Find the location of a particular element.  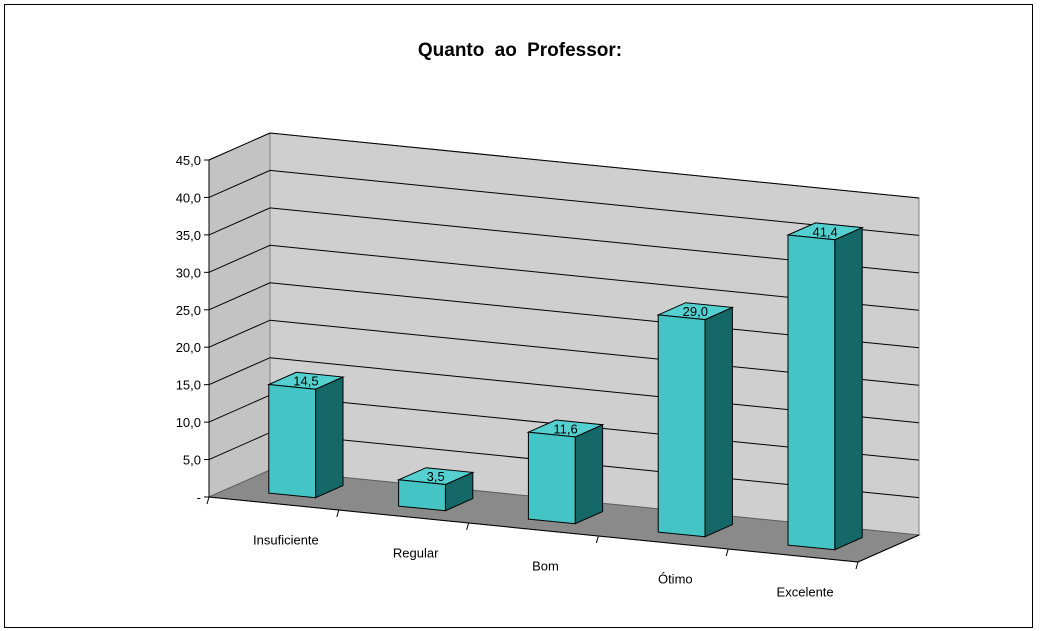

y-tick-label: 10,0 is located at coordinates (188, 422).